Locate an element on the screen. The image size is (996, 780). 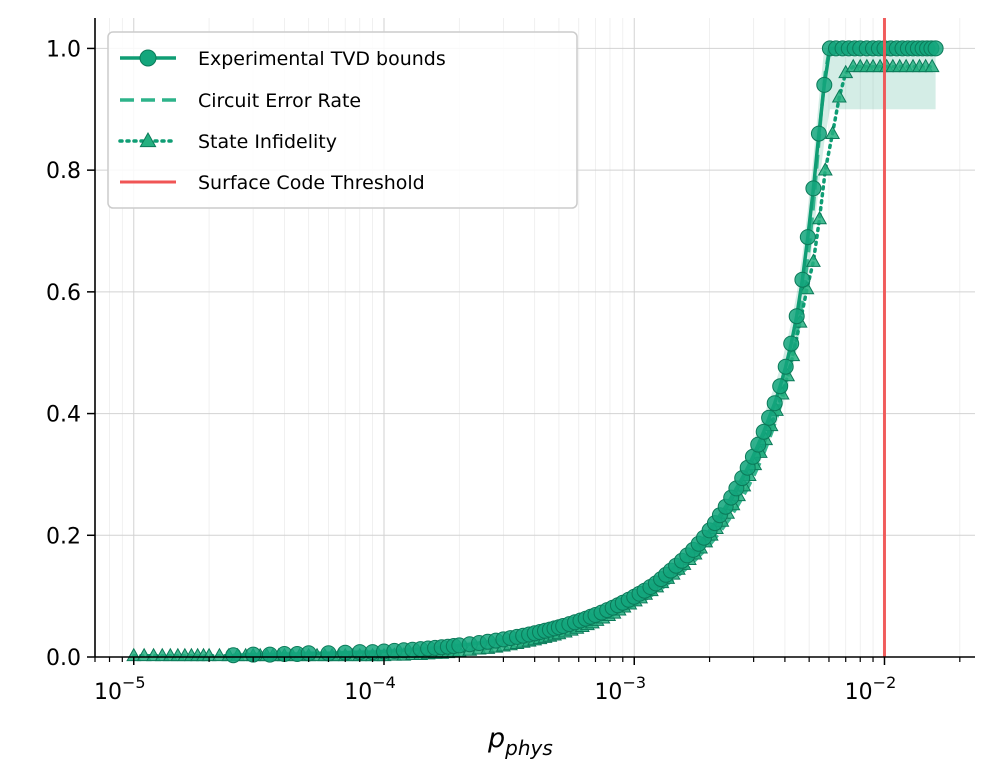
x-tick-label: 10⁻³ is located at coordinates (620, 689).